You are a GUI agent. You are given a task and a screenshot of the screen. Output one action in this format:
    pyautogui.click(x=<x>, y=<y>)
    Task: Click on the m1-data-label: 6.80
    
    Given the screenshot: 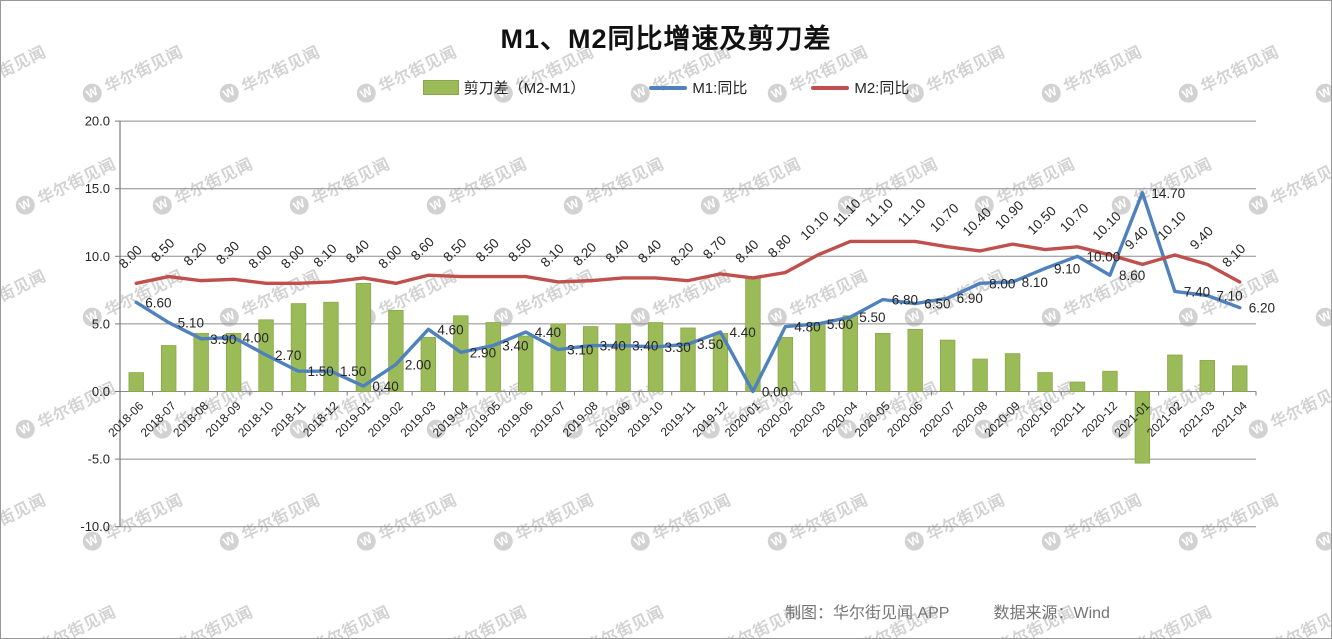 What is the action you would take?
    pyautogui.click(x=905, y=300)
    